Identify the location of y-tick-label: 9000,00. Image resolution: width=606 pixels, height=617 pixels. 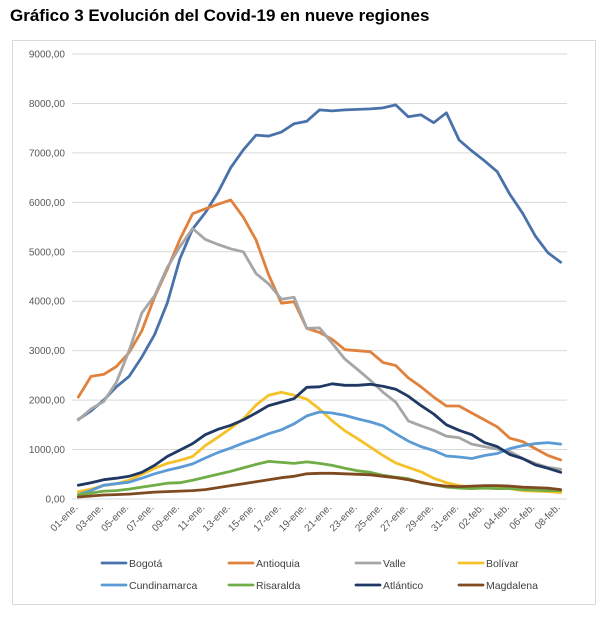
(47, 55).